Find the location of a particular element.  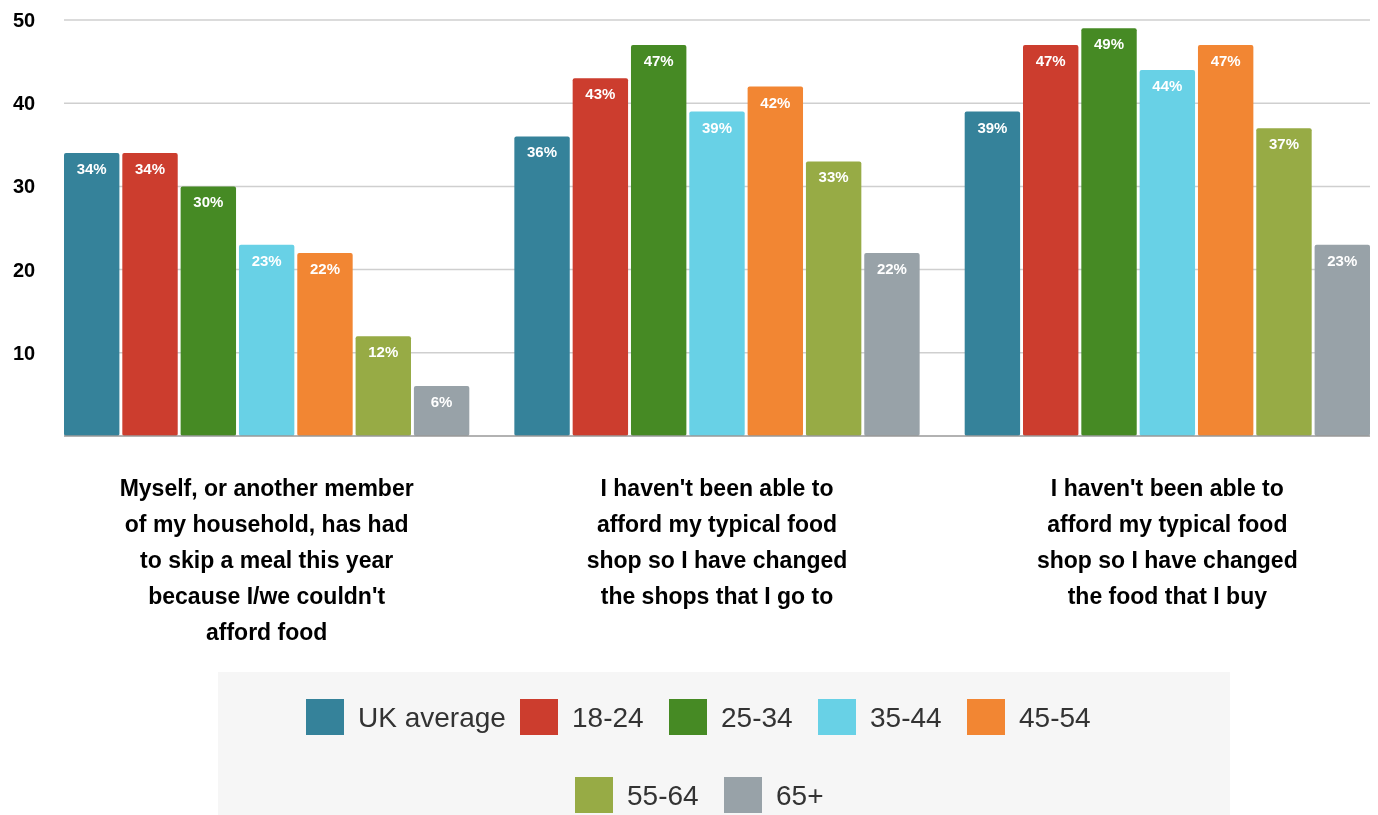

data-label: 42% is located at coordinates (775, 102).